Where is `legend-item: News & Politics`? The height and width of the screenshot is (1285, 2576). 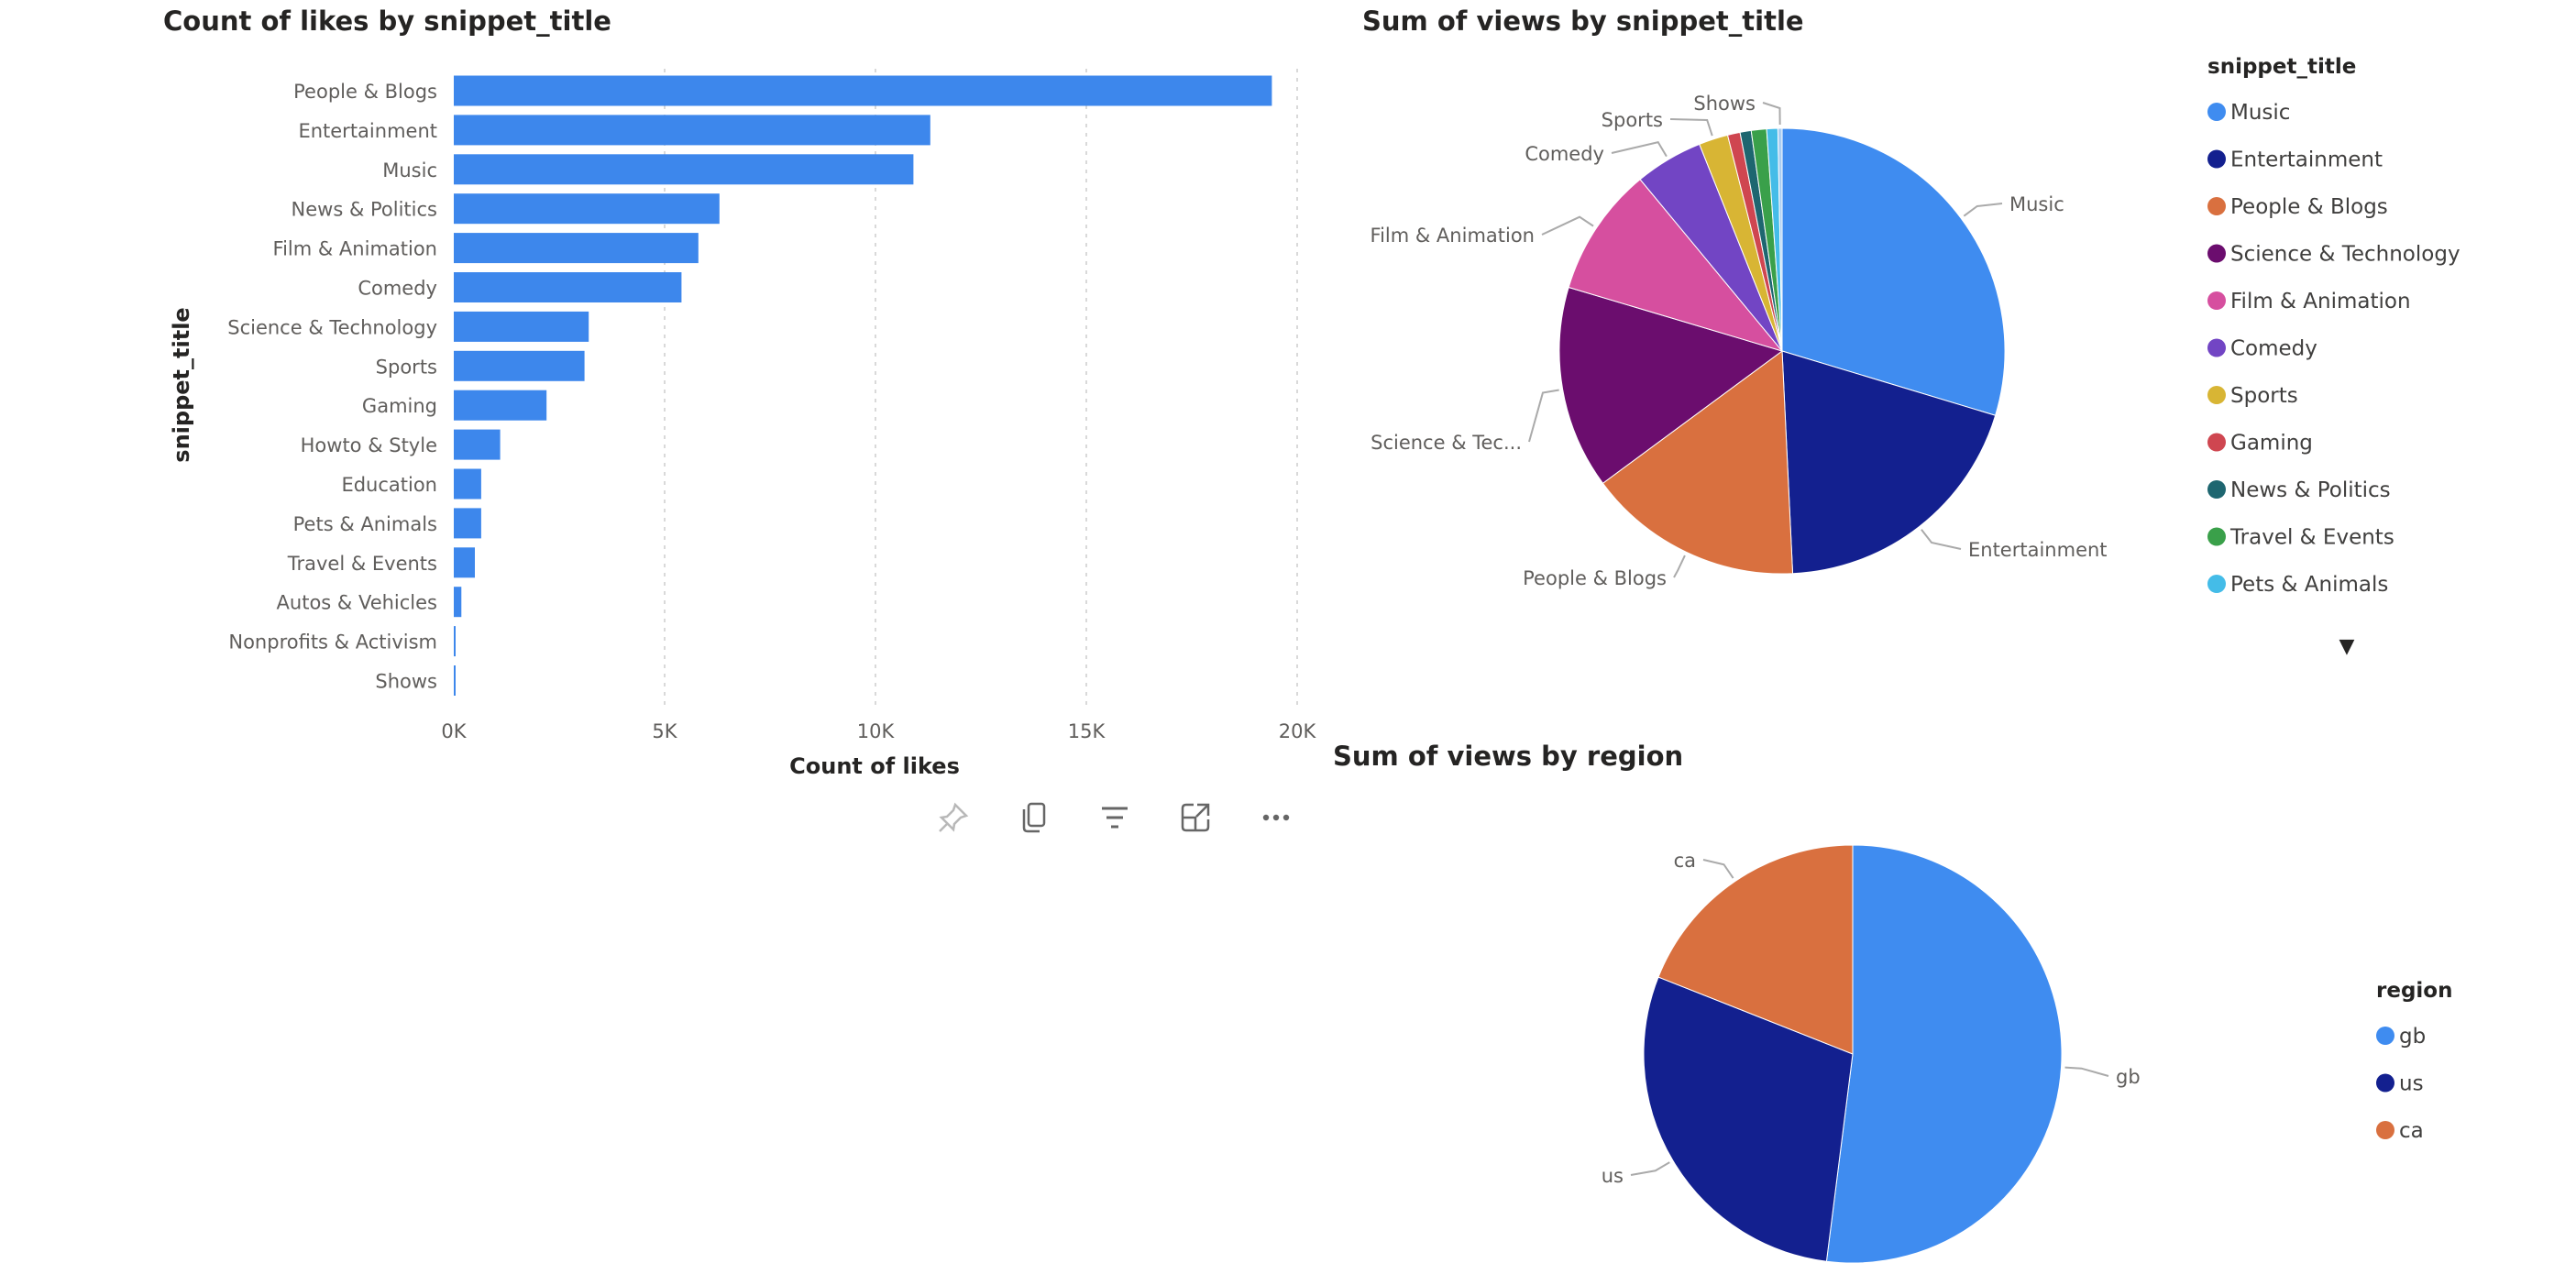
legend-item: News & Politics is located at coordinates (2299, 490).